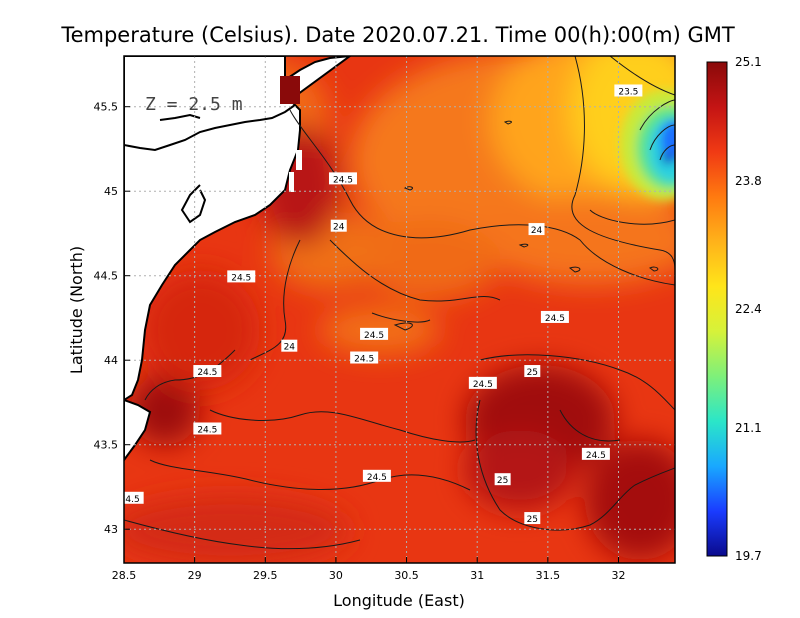 The height and width of the screenshot is (618, 800). What do you see at coordinates (106, 107) in the screenshot?
I see `y-tick-label: 45.5` at bounding box center [106, 107].